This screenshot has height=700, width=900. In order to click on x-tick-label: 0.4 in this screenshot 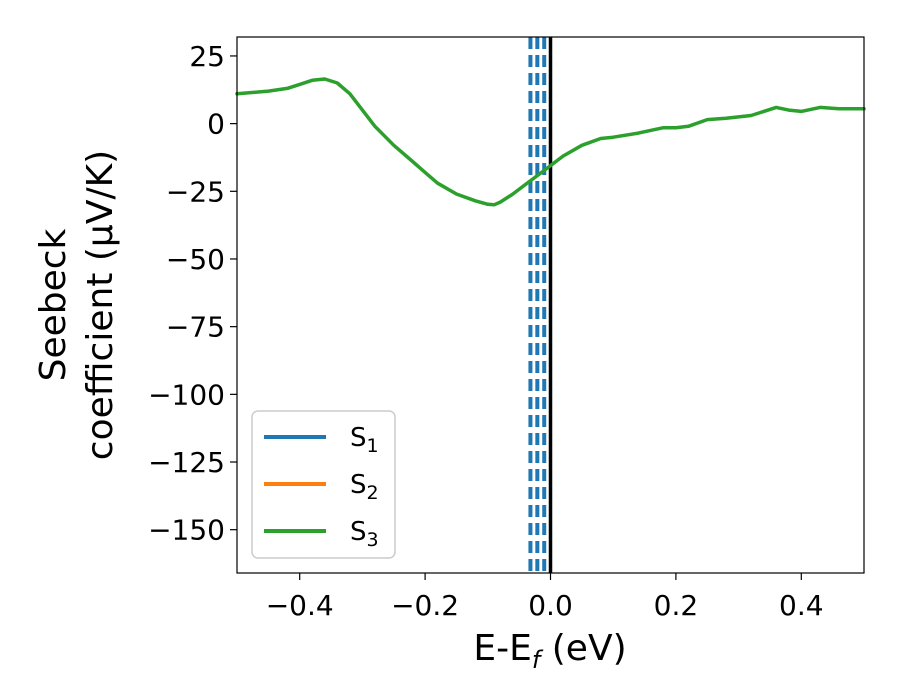, I will do `click(801, 605)`.